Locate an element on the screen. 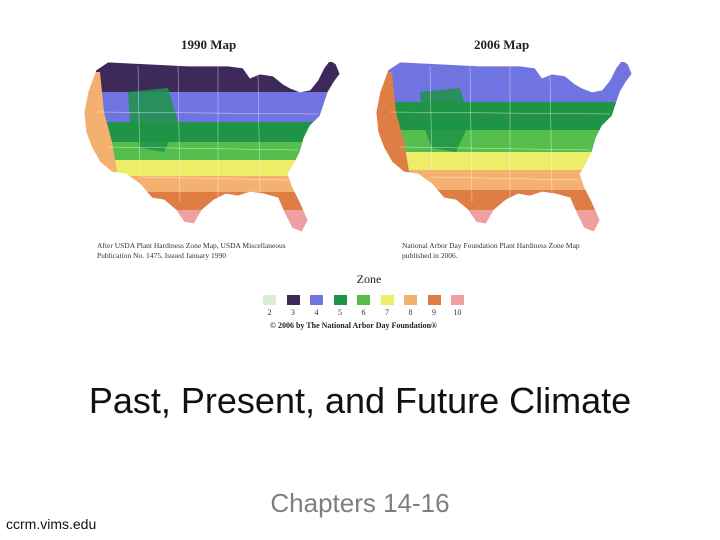  legend-label-zone-3: 3 is located at coordinates (293, 312).